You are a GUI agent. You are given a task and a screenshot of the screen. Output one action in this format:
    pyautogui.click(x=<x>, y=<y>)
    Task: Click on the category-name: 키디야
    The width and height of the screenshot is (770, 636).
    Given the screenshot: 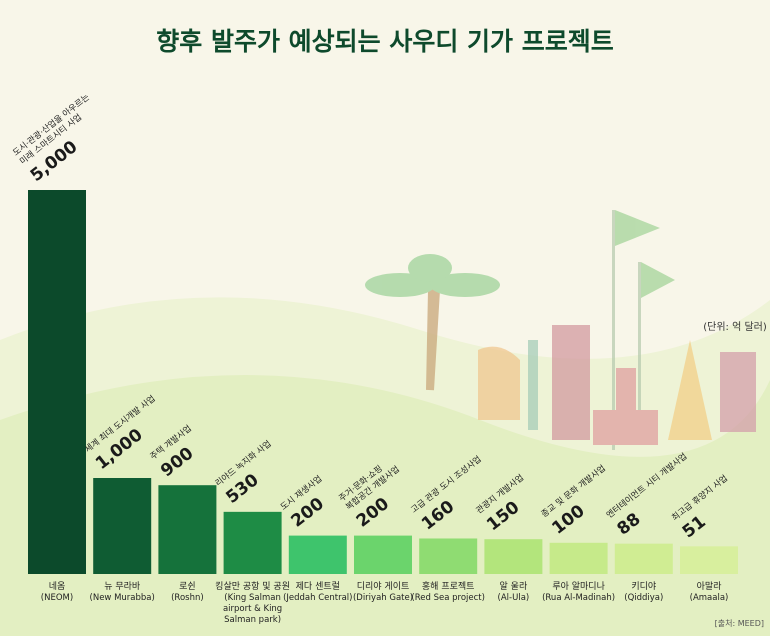 What is the action you would take?
    pyautogui.click(x=644, y=587)
    